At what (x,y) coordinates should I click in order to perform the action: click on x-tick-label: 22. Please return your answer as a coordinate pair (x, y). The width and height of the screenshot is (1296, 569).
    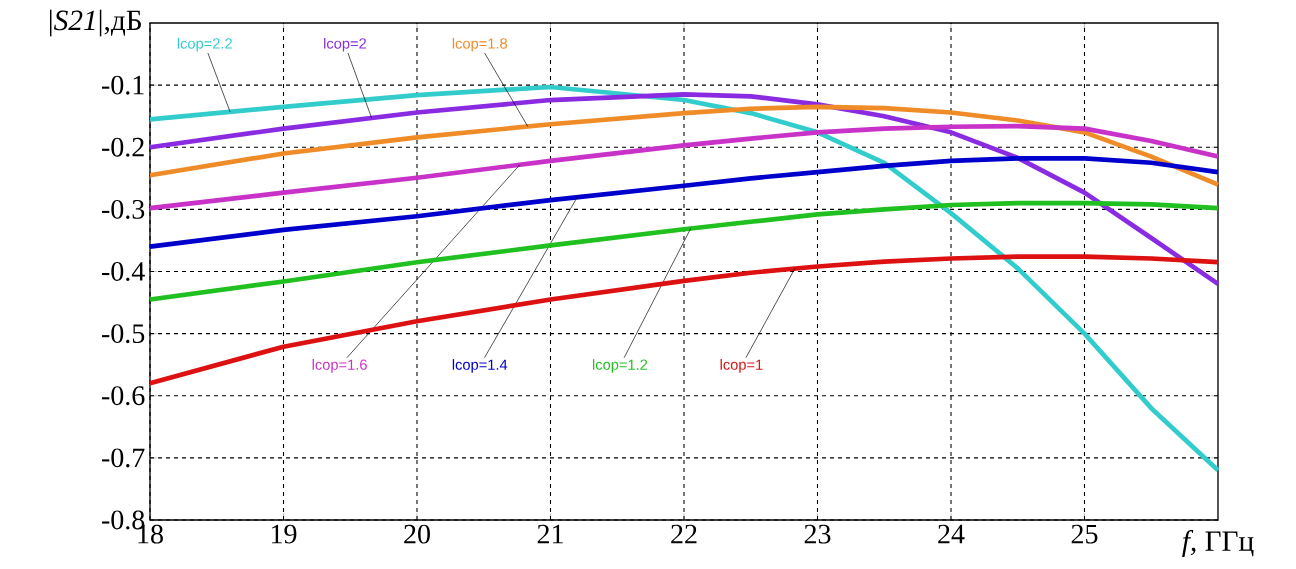
    Looking at the image, I should click on (684, 534).